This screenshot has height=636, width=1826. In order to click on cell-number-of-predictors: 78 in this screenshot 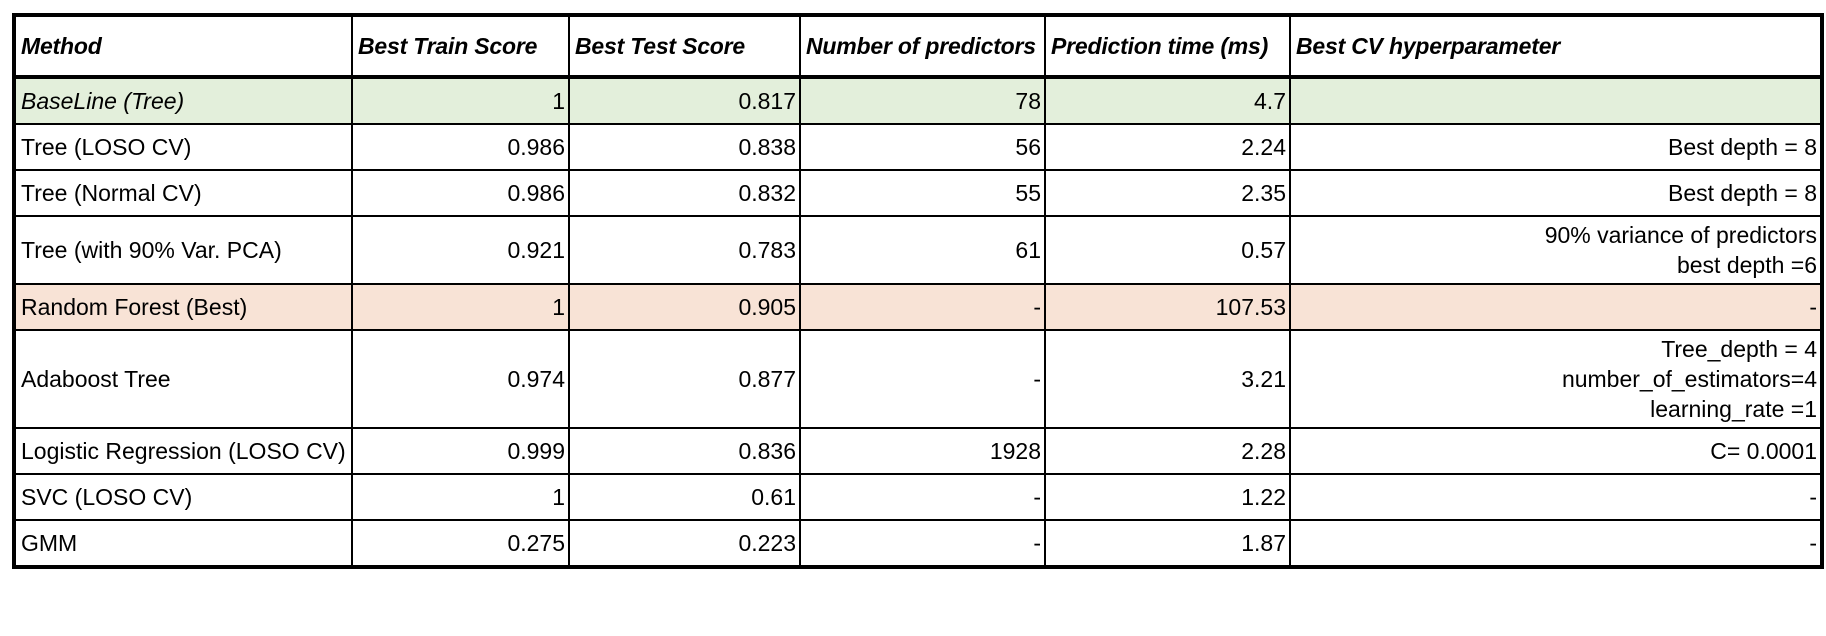, I will do `click(922, 100)`.